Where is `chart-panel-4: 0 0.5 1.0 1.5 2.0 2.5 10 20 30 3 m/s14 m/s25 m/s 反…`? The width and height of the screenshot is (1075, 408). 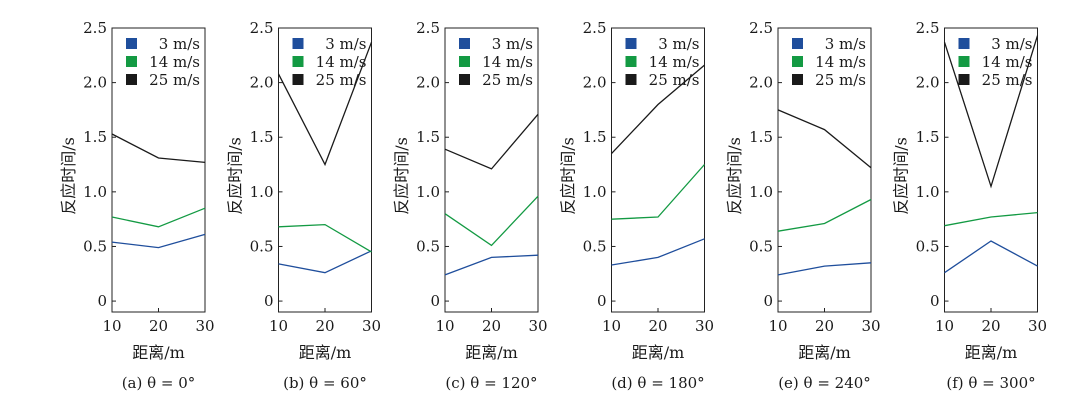 chart-panel-4: 0 0.5 1.0 1.5 2.0 2.5 10 20 30 3 m/s14 m/s25 m/s 反… is located at coordinates (637, 205).